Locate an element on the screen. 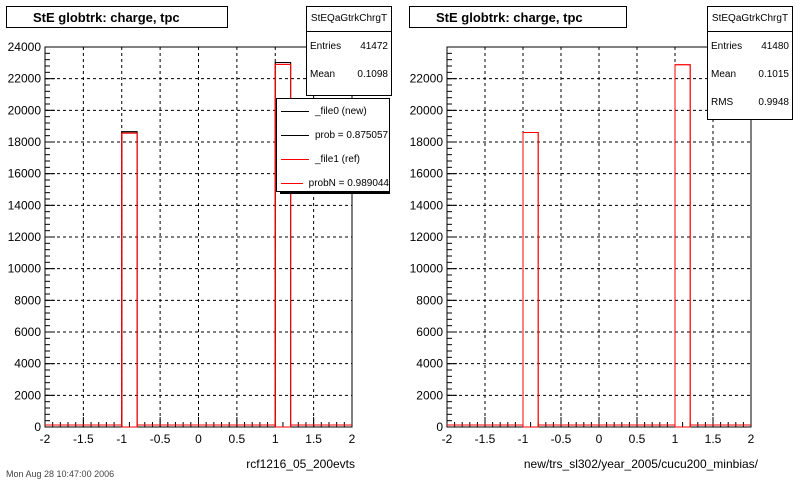 The width and height of the screenshot is (800, 480). x-axis-label-right: new/trs_sl302/year_2005/cucu200_minbias/ is located at coordinates (640, 464).